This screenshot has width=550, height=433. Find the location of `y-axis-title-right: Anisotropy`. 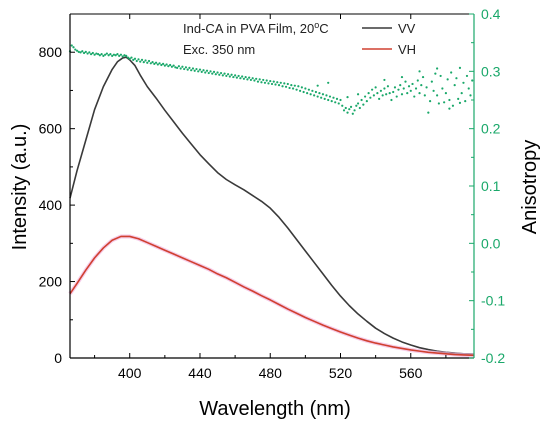

y-axis-title-right: Anisotropy is located at coordinates (530, 187).